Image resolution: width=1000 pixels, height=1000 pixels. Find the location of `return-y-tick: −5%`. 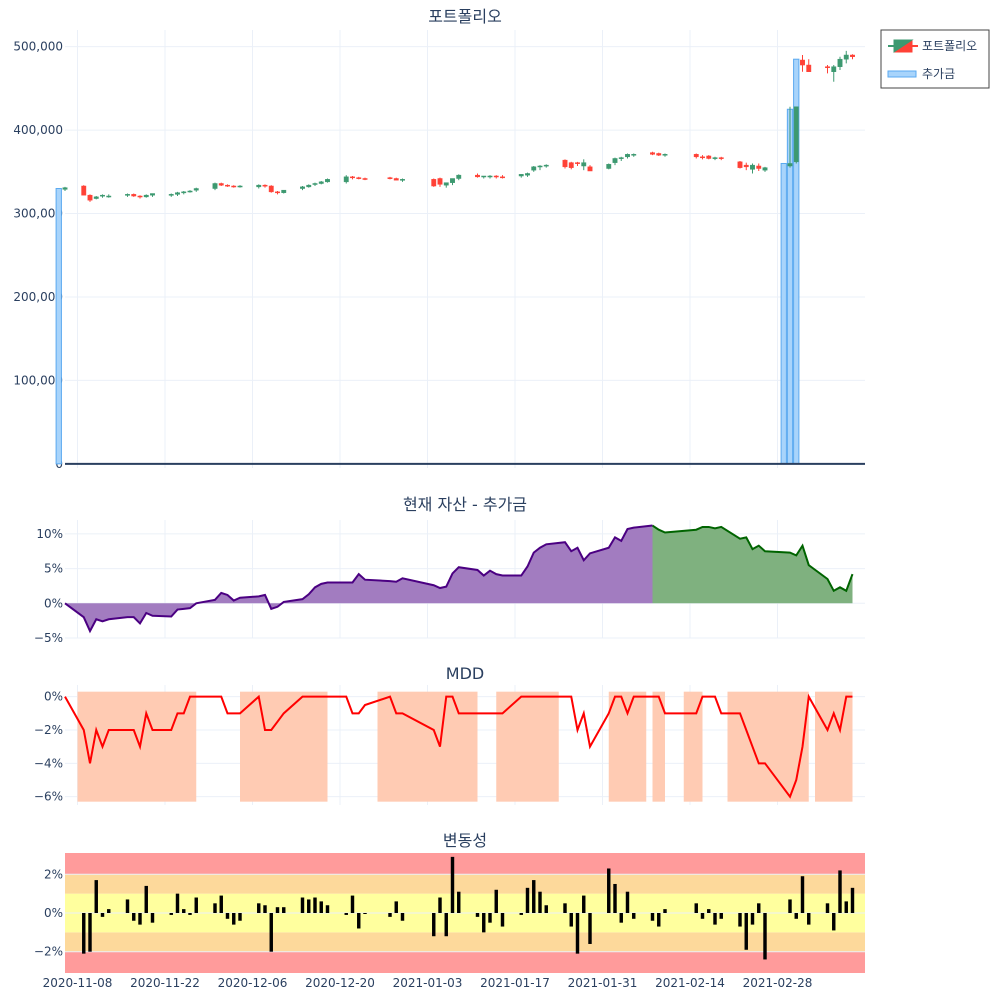

return-y-tick: −5% is located at coordinates (48, 638).